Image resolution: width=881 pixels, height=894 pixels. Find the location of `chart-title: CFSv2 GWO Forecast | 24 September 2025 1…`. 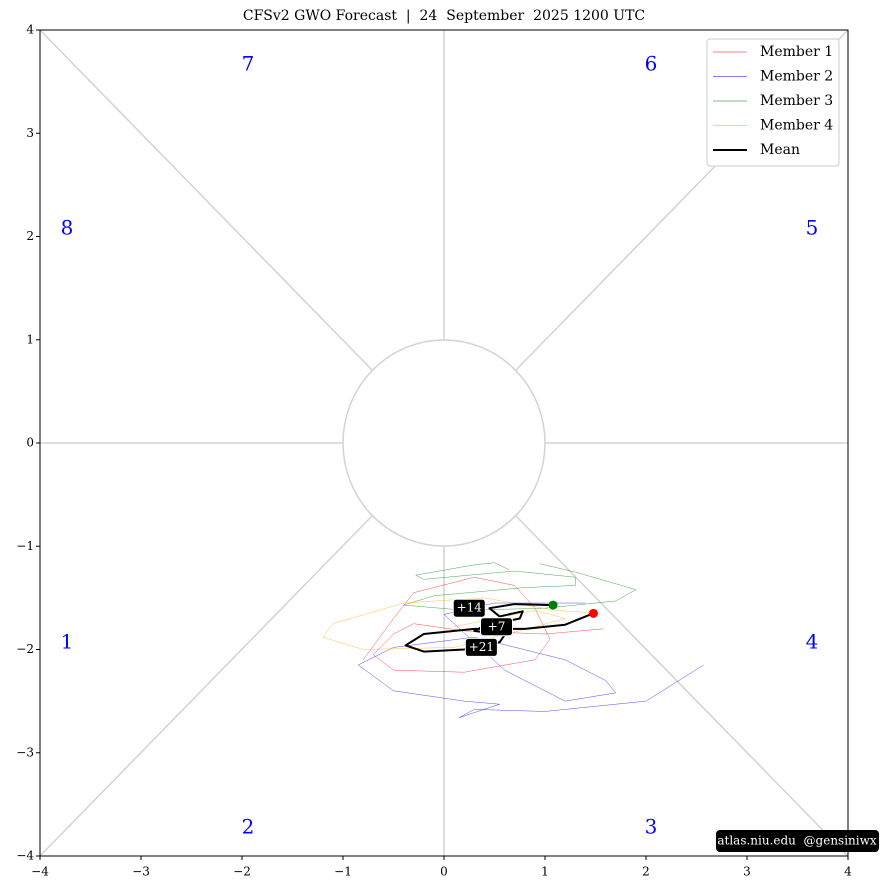

chart-title: CFSv2 GWO Forecast | 24 September 2025 1… is located at coordinates (444, 16).